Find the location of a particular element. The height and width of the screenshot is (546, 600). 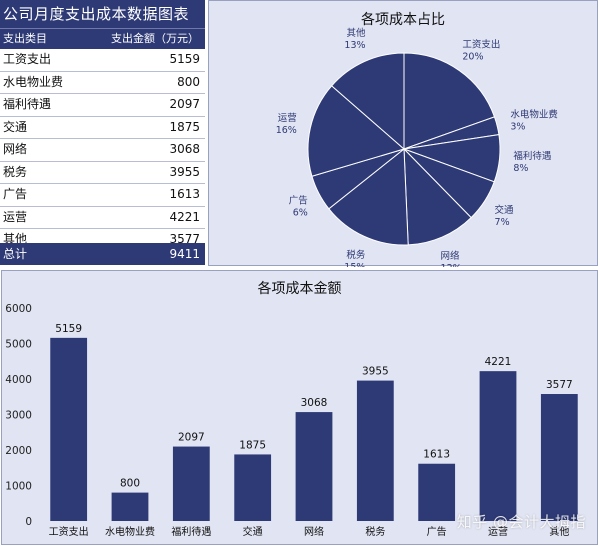

row-label: 交通 is located at coordinates (15, 126).